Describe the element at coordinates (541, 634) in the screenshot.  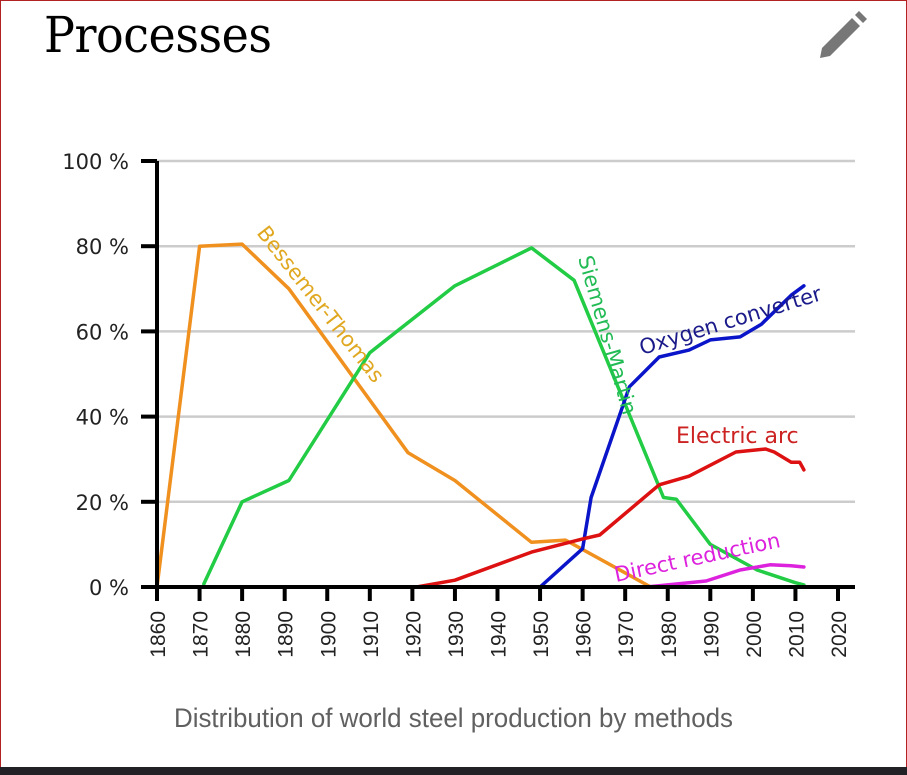
I see `x-tick-label: 1950` at that location.